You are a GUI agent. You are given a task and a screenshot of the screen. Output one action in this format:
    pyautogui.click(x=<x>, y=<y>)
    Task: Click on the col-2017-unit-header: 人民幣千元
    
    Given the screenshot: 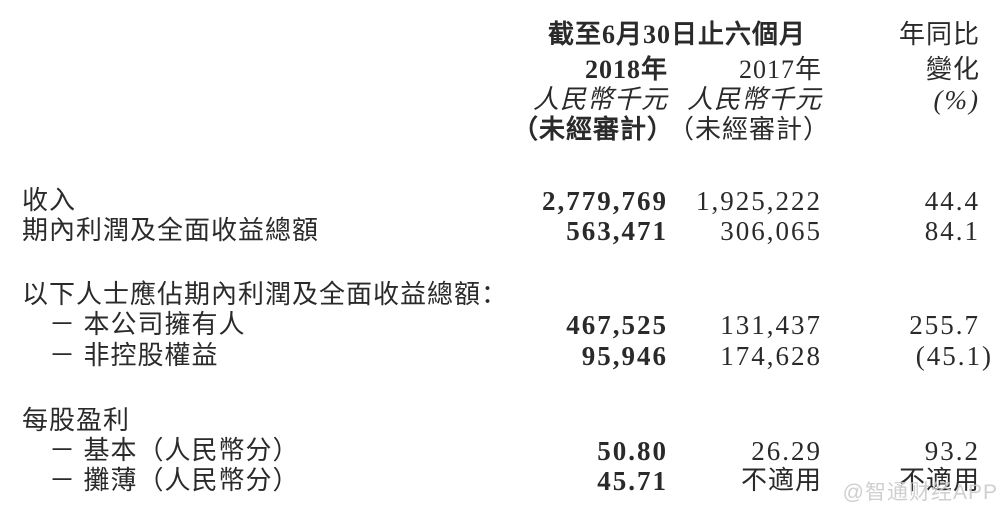 What is the action you would take?
    pyautogui.click(x=754, y=99)
    